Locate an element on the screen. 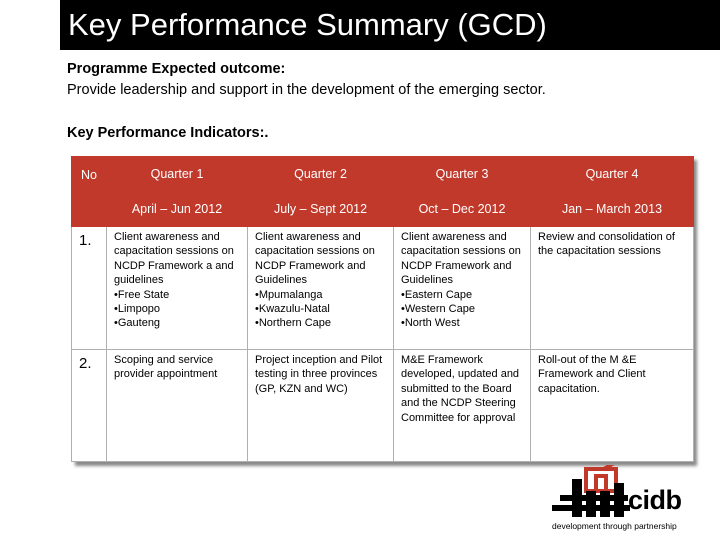  cell-bullet: •Gauteng is located at coordinates (137, 323).